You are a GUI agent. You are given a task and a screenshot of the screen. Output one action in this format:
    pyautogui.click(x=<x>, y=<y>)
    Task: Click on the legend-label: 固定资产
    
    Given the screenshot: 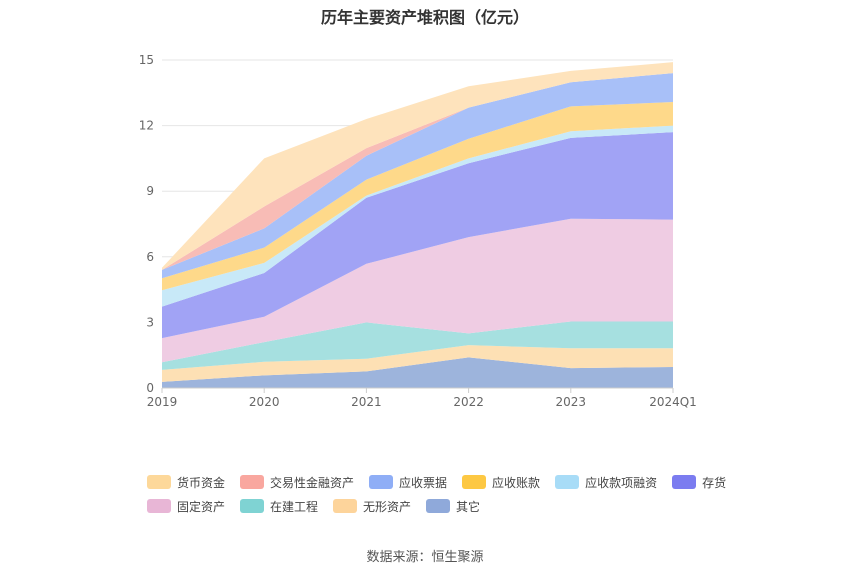 What is the action you would take?
    pyautogui.click(x=201, y=506)
    